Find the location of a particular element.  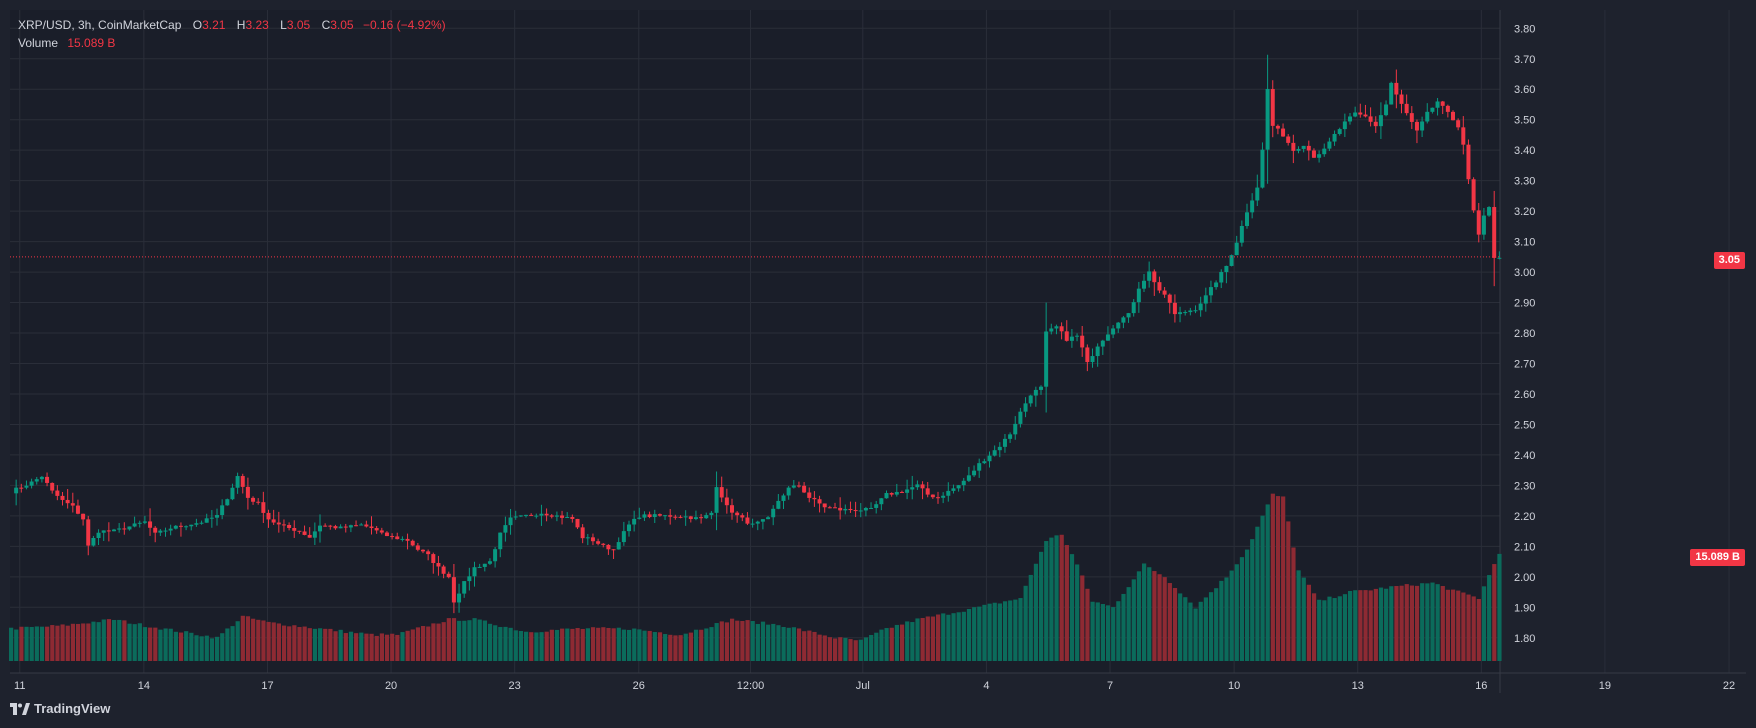

tradingview-logo: TradingView is located at coordinates (60, 708).